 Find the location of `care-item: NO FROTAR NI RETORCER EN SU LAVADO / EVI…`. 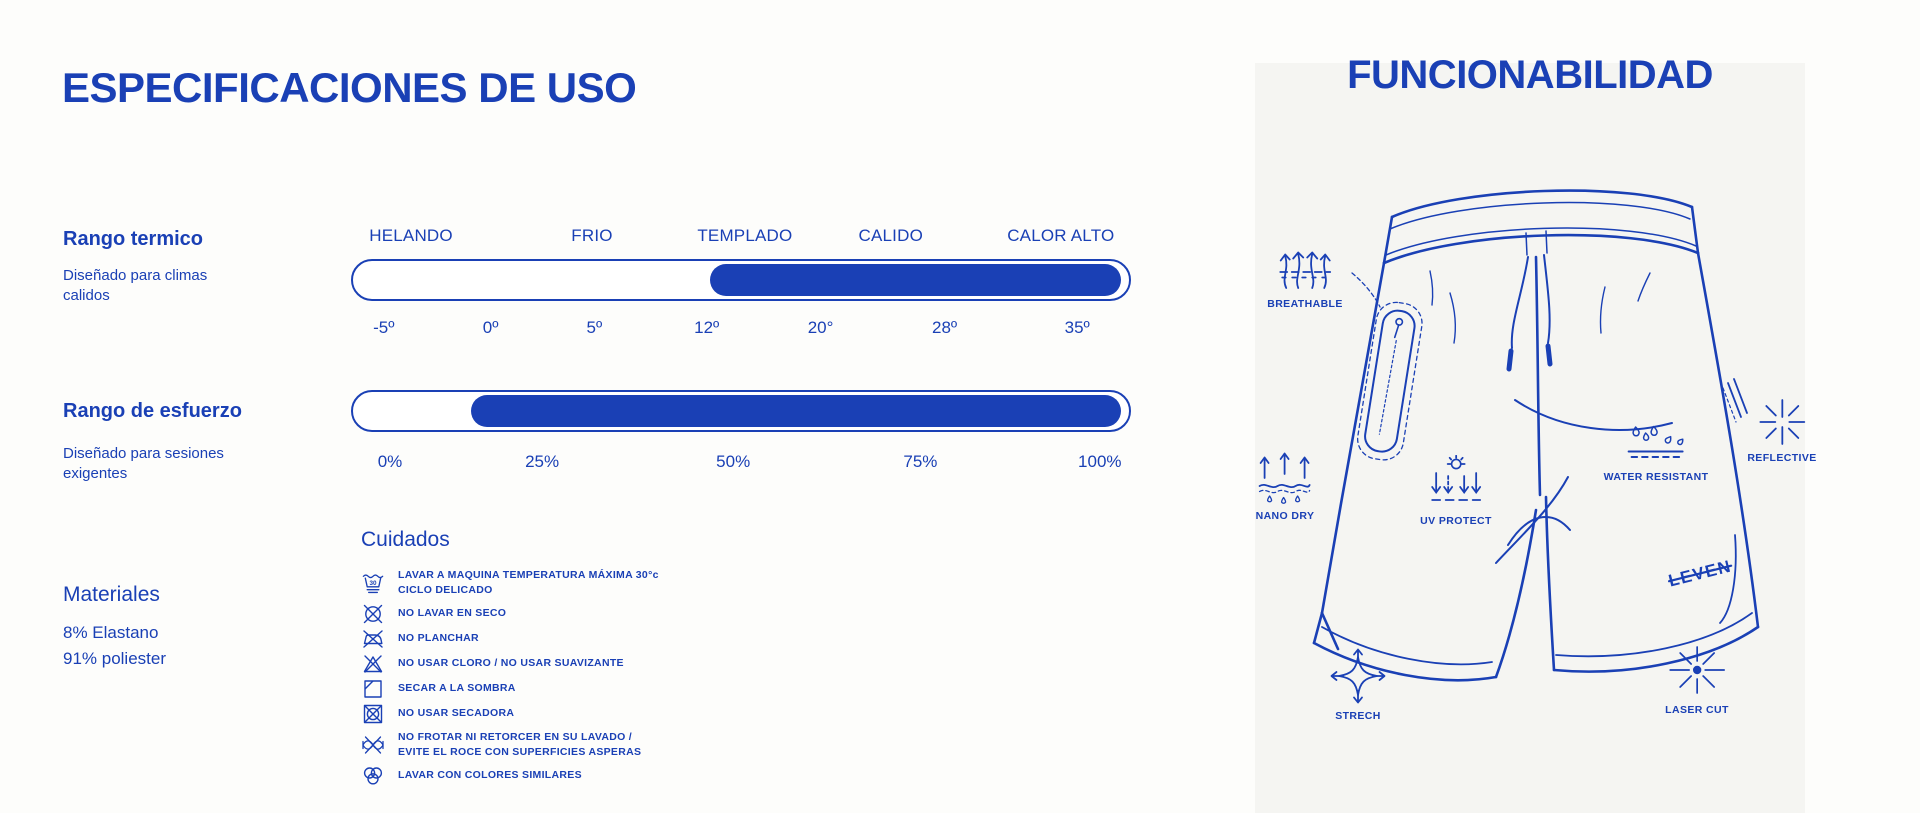

care-item: NO FROTAR NI RETORCER EN SU LAVADO / EVI… is located at coordinates (576, 744).